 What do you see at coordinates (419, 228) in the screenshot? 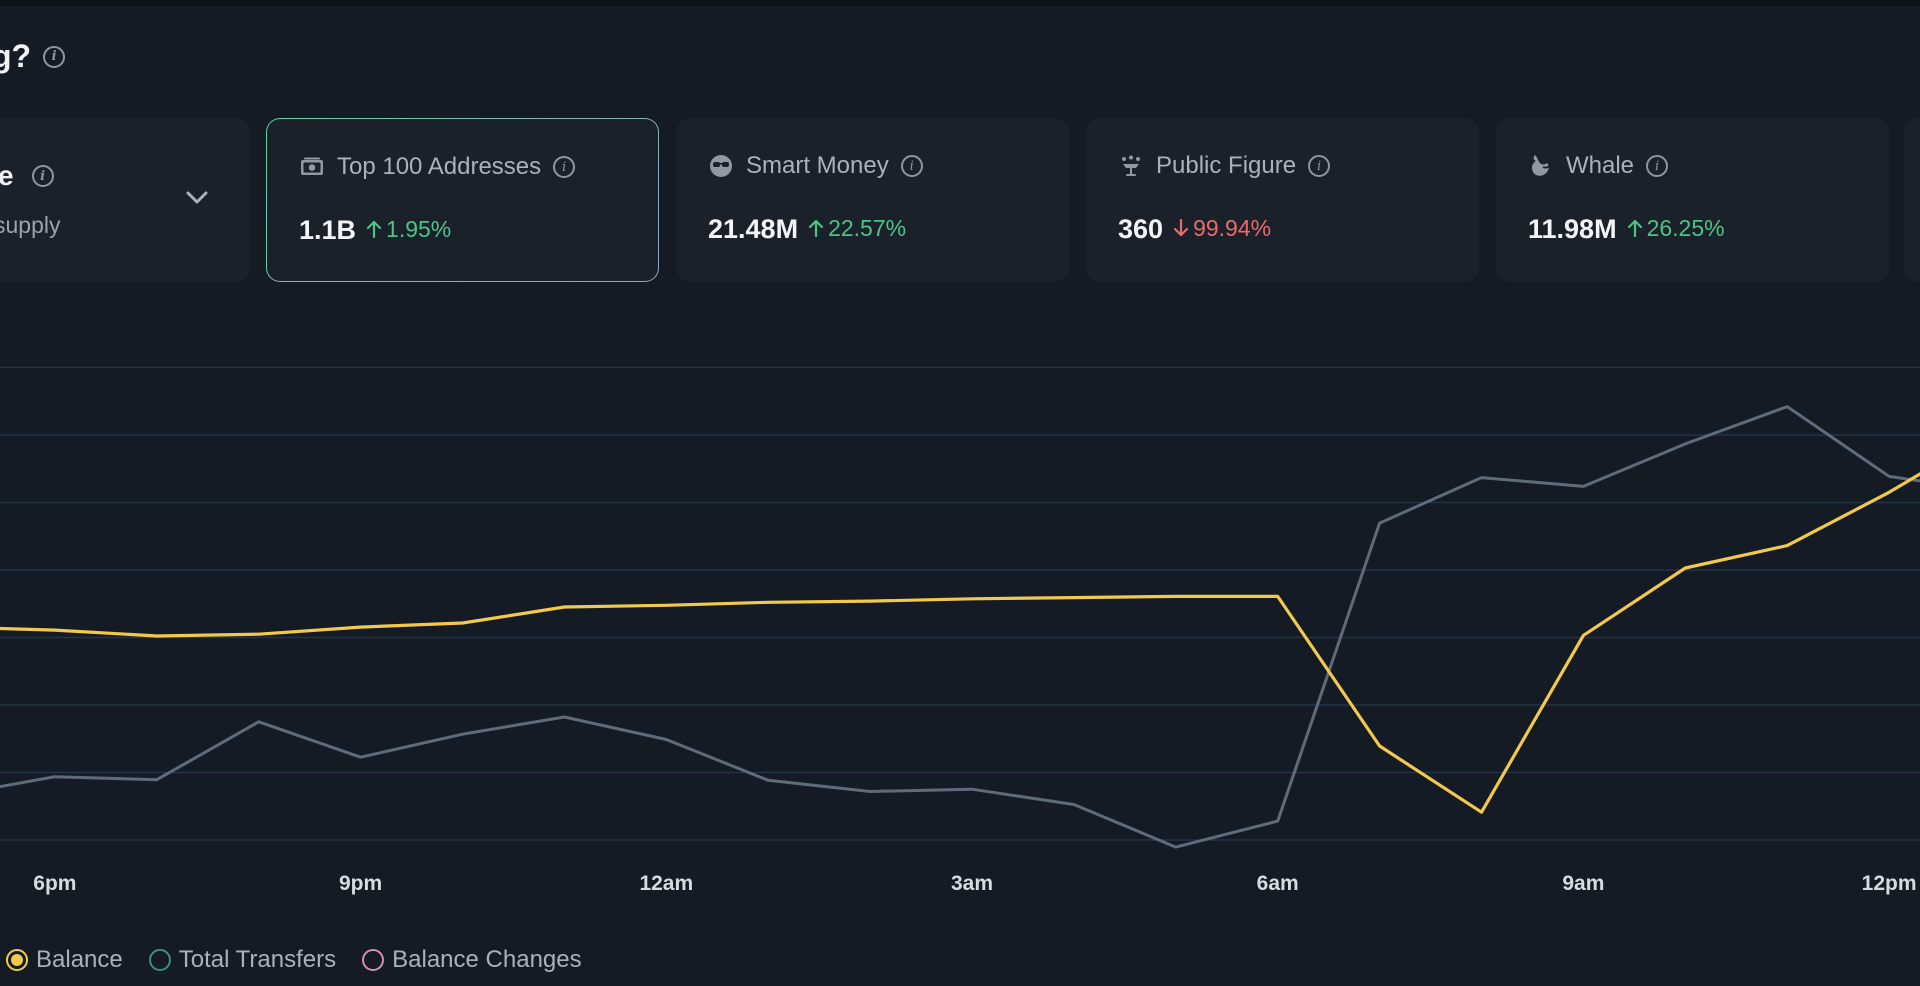
I see `card-change-value: 1.95%` at bounding box center [419, 228].